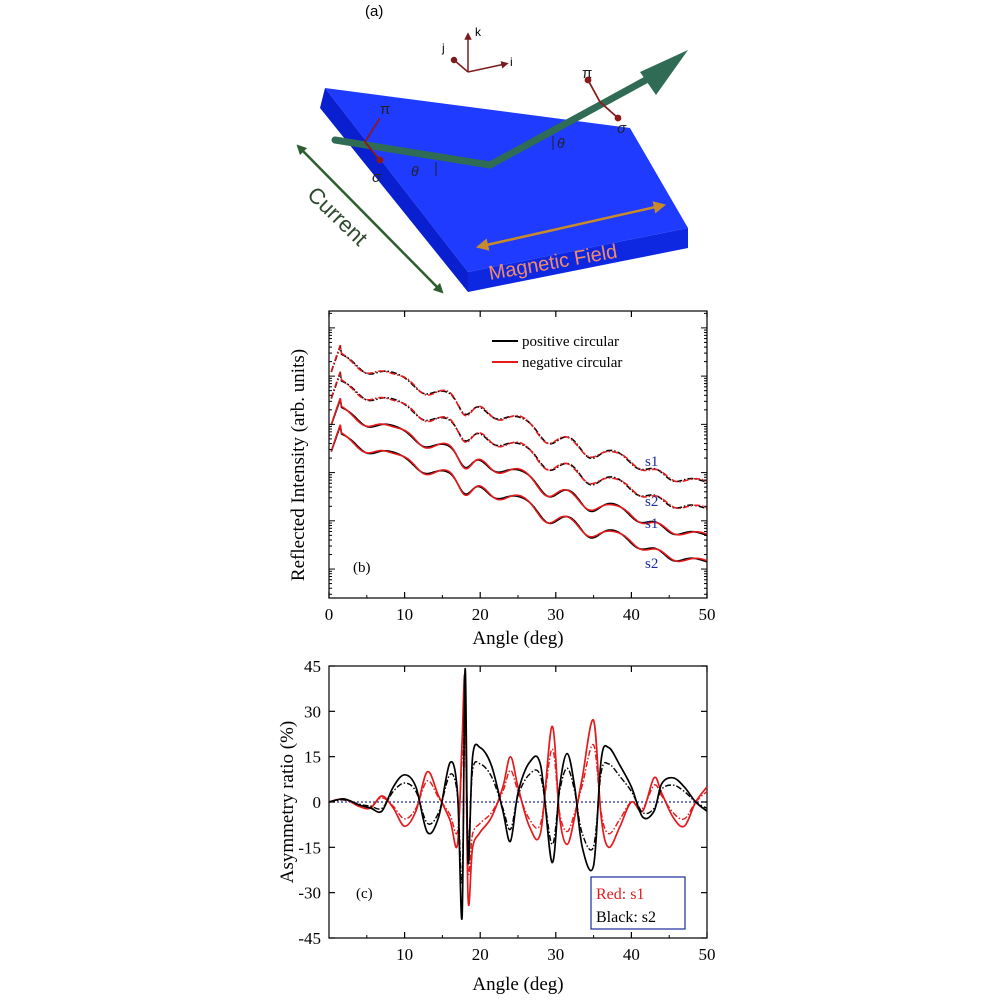  What do you see at coordinates (651, 524) in the screenshot?
I see `curve-label-s1-lower: s1` at bounding box center [651, 524].